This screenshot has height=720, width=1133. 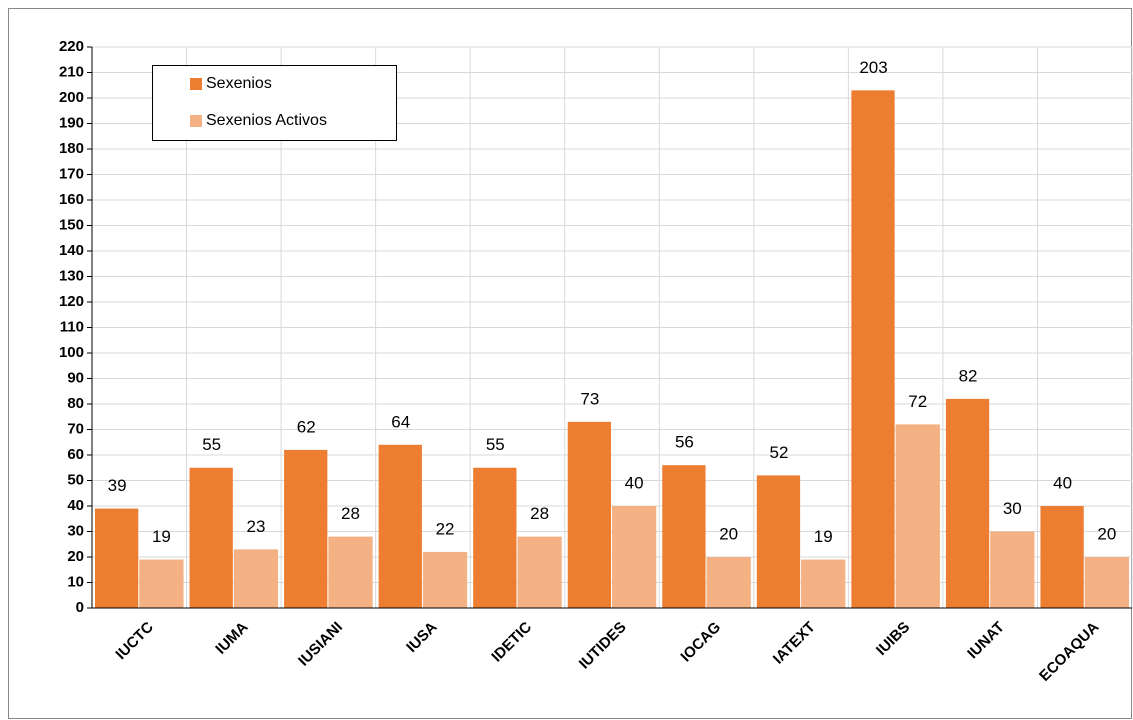 I want to click on data-label: 203, so click(x=873, y=67).